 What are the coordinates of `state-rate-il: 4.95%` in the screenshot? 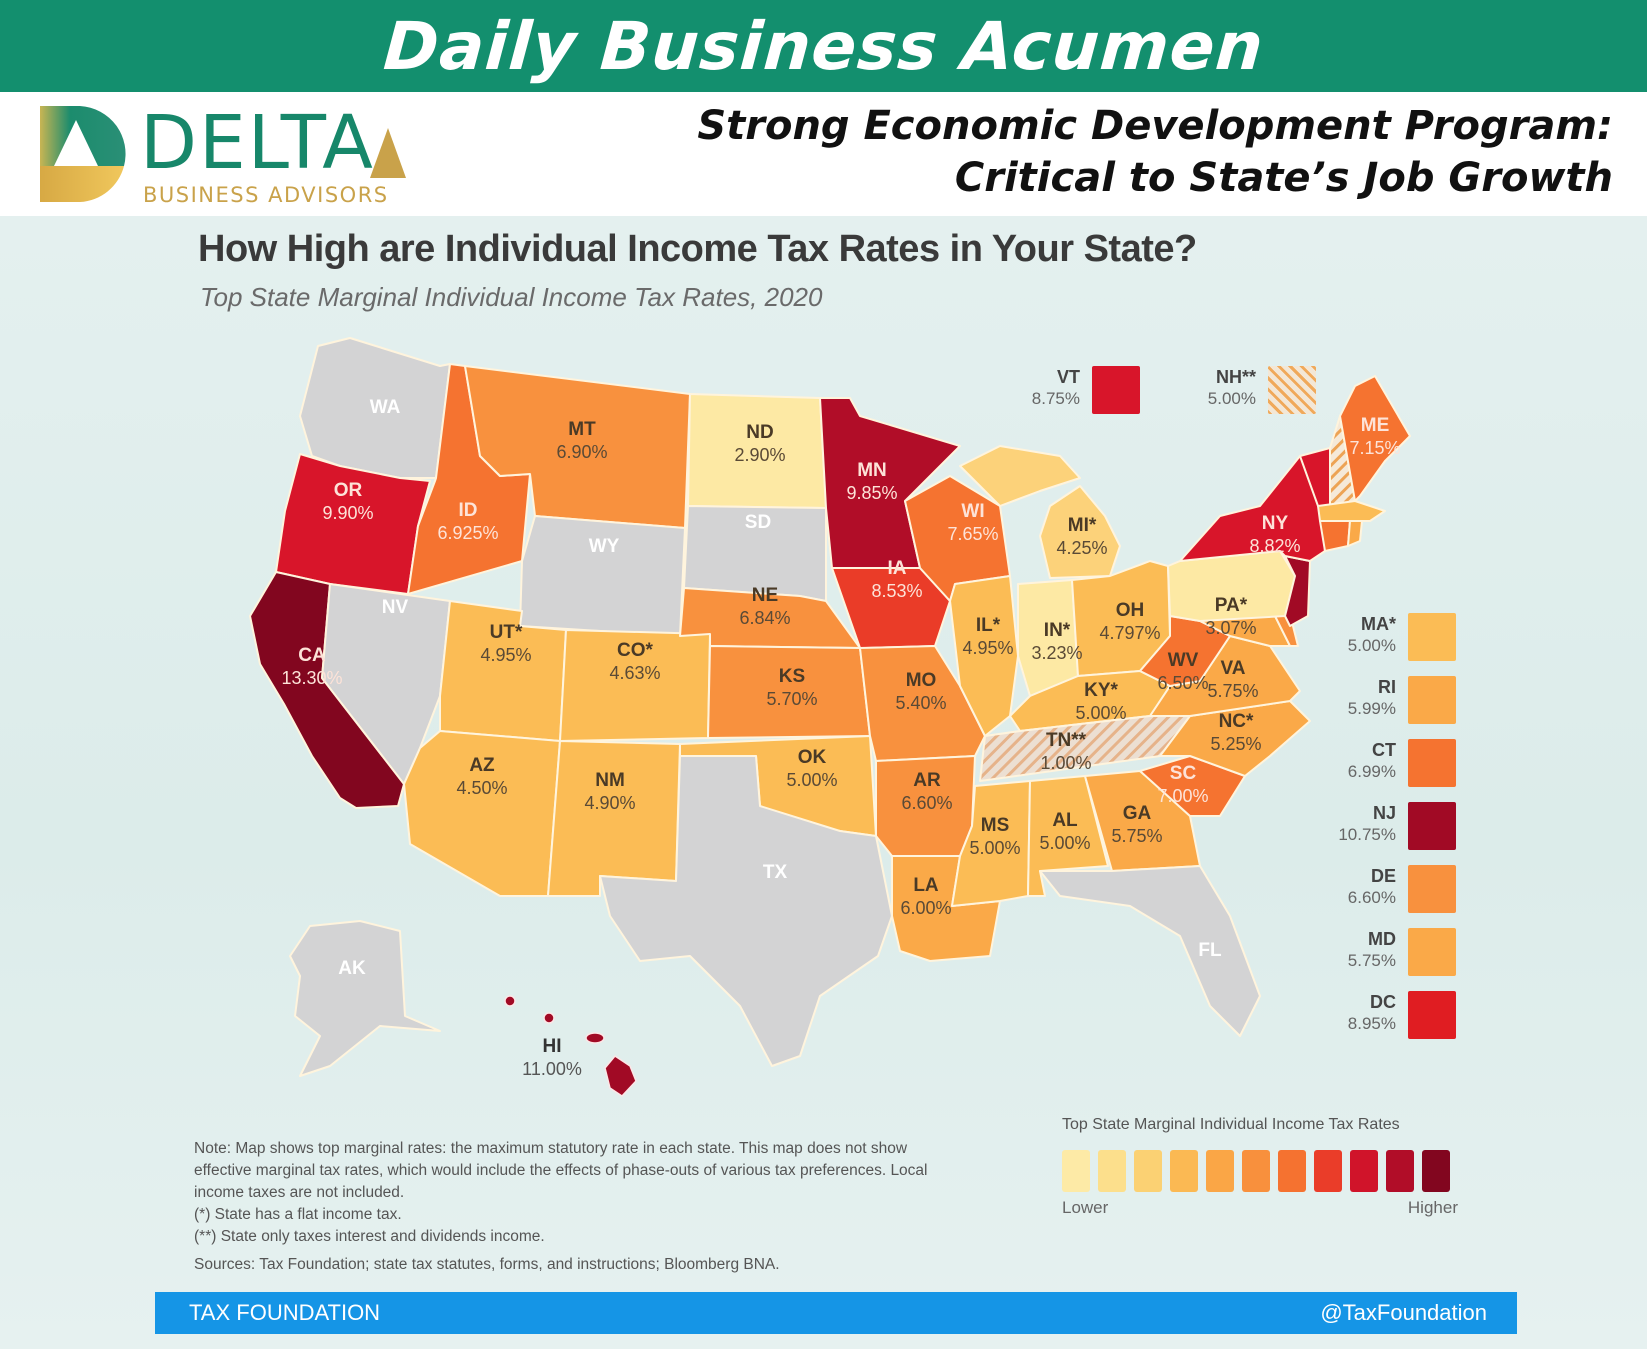 It's located at (987, 648).